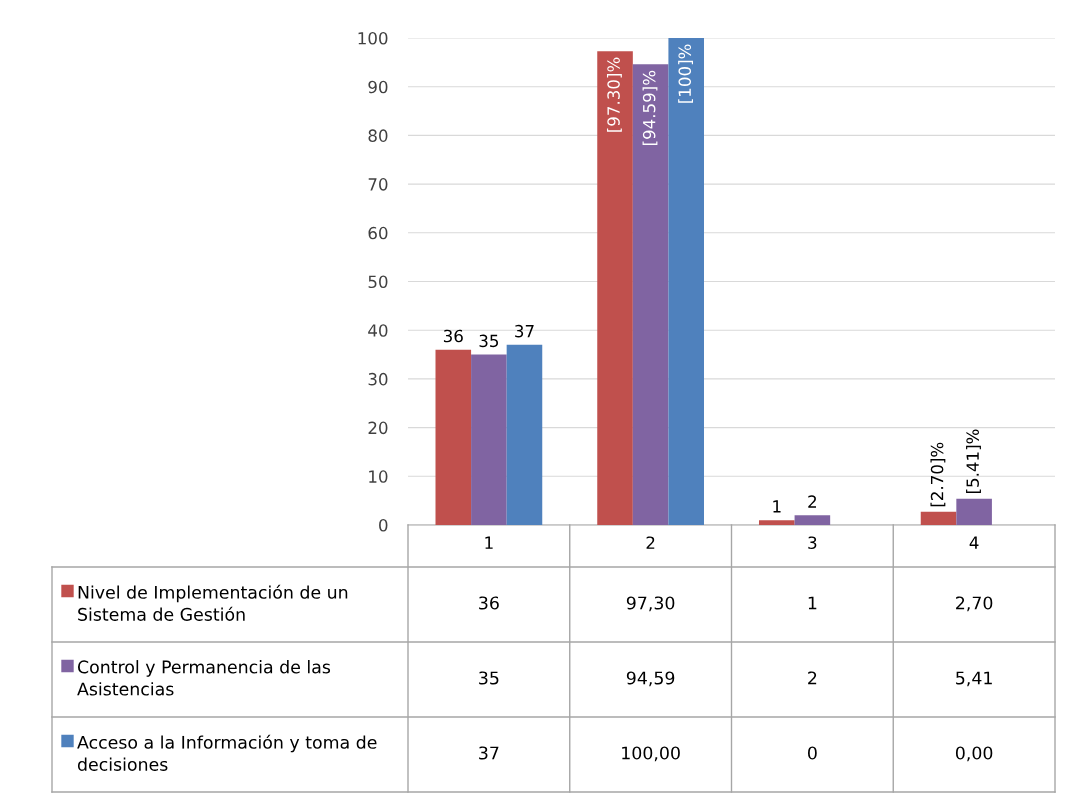 The height and width of the screenshot is (794, 1087). Describe the element at coordinates (489, 603) in the screenshot. I see `text: 36` at that location.